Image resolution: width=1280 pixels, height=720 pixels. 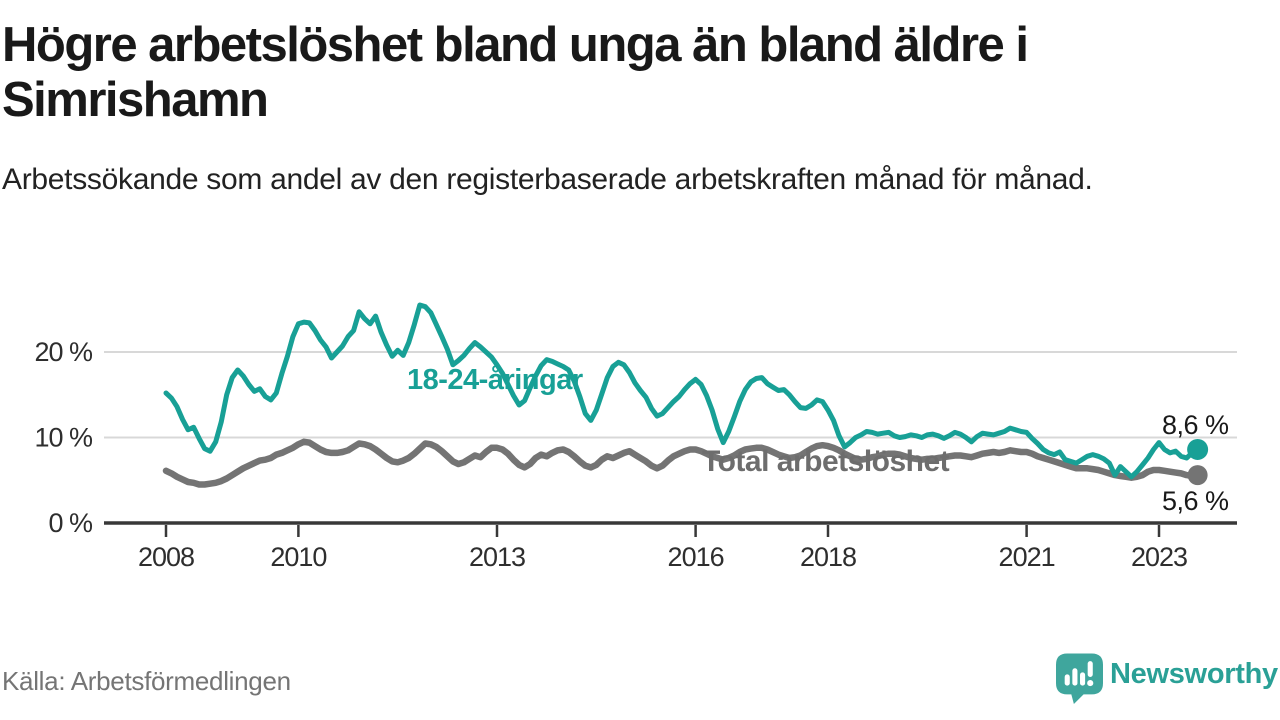 What do you see at coordinates (70, 523) in the screenshot?
I see `y-tick-label: 0 %` at bounding box center [70, 523].